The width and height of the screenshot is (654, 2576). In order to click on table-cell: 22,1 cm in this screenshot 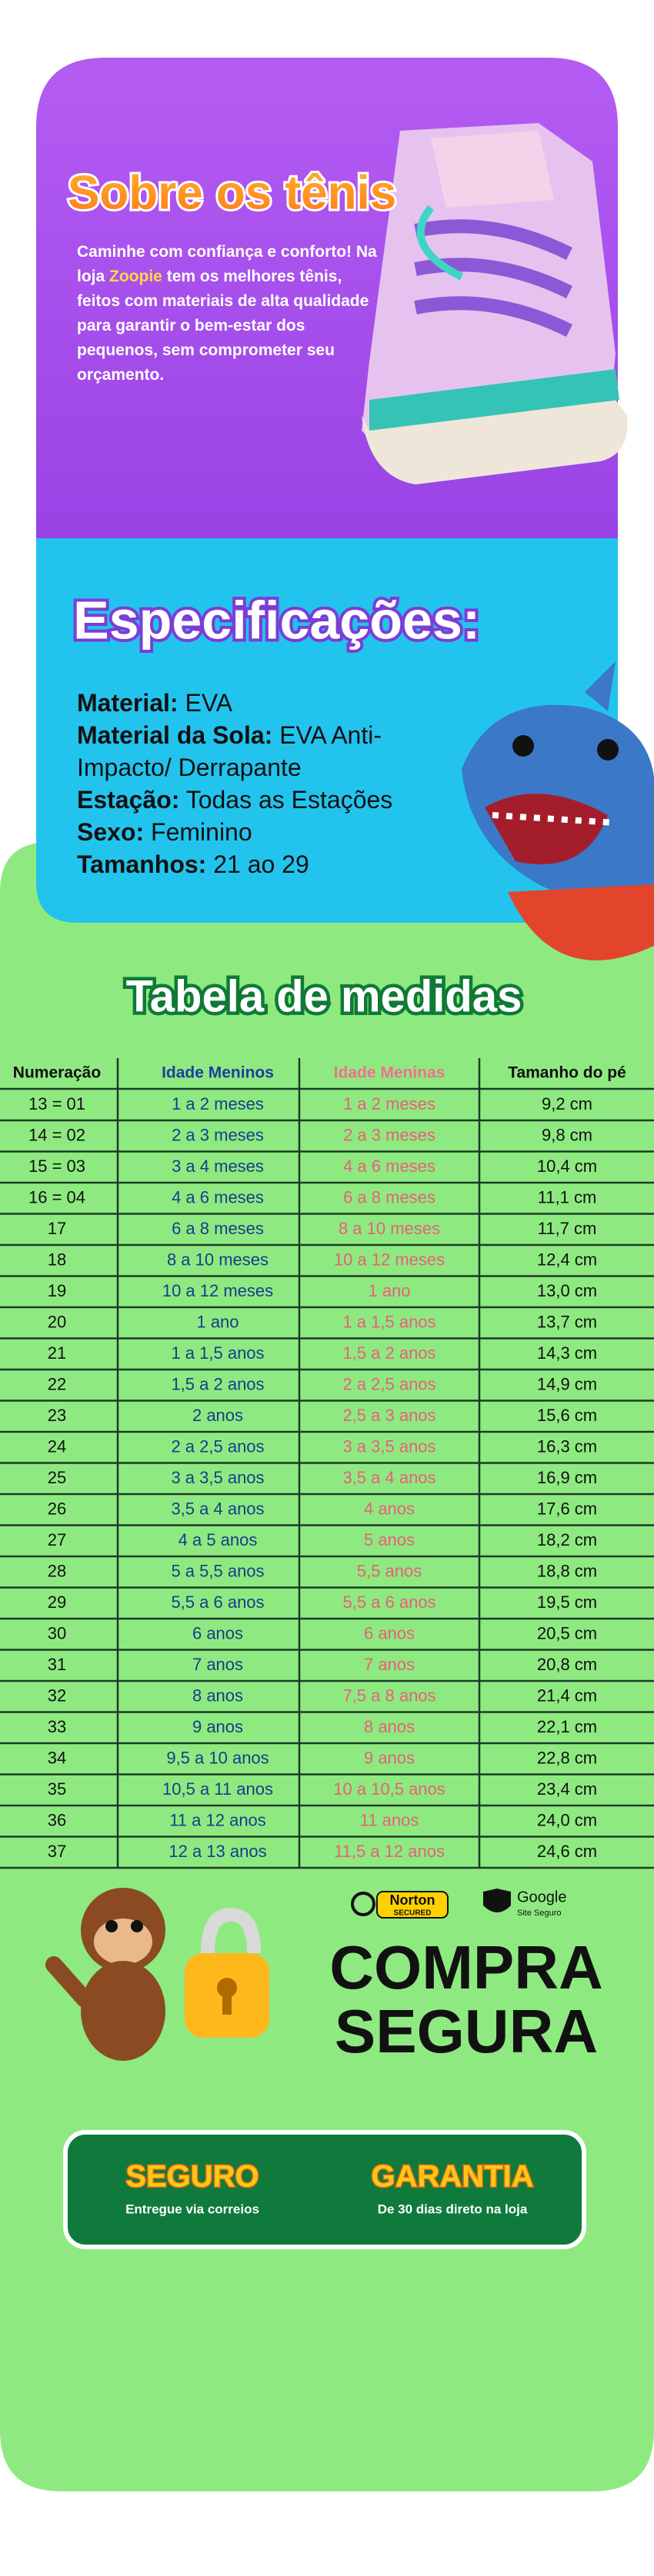, I will do `click(567, 1726)`.